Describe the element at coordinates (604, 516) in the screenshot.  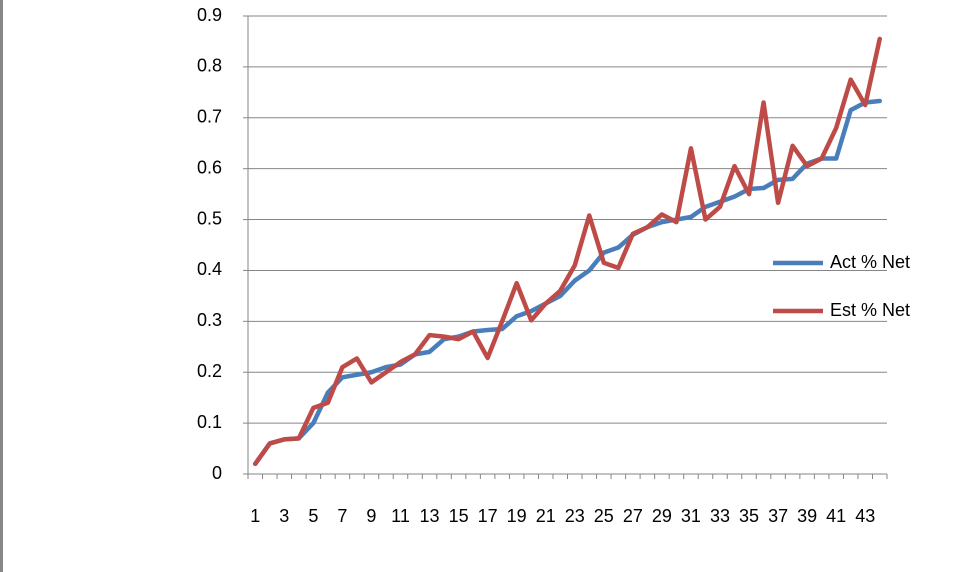
I see `x-tick-label: 25` at that location.